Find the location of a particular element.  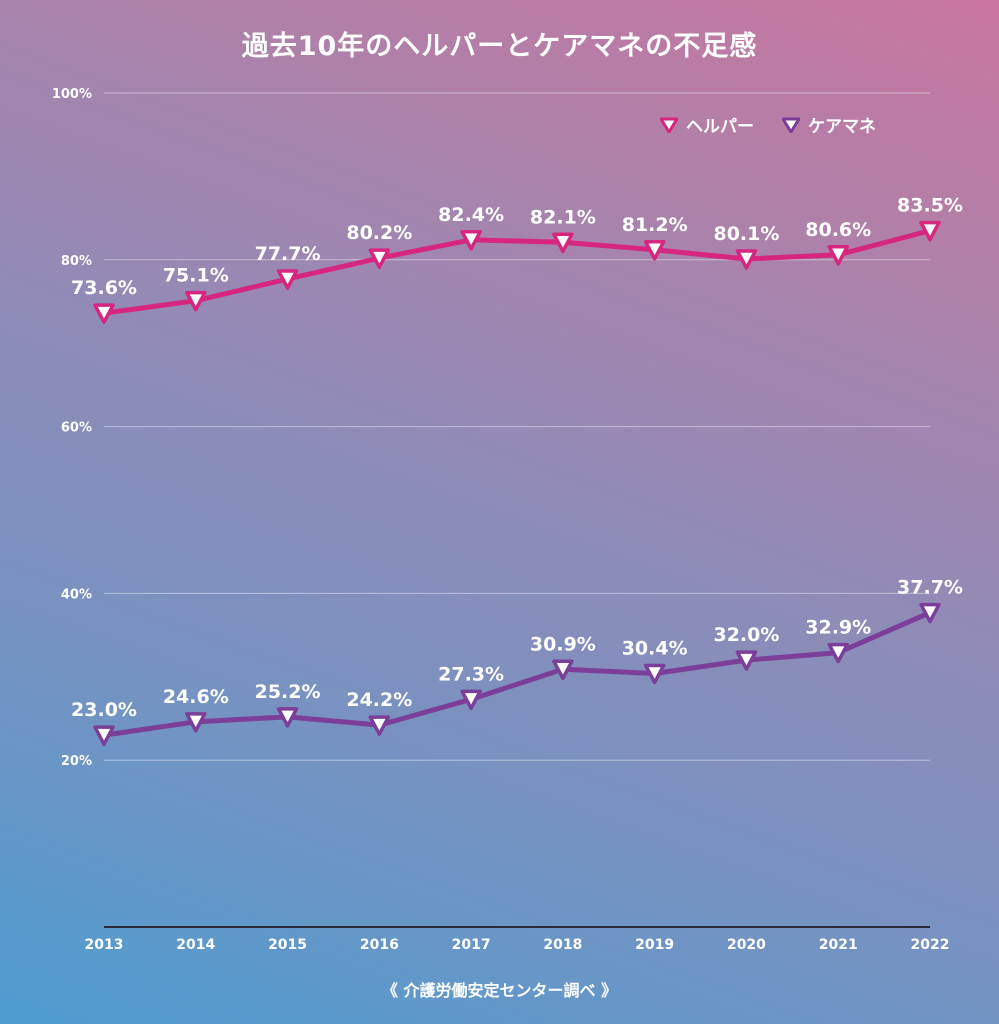

data-label: 23.0% is located at coordinates (104, 710).